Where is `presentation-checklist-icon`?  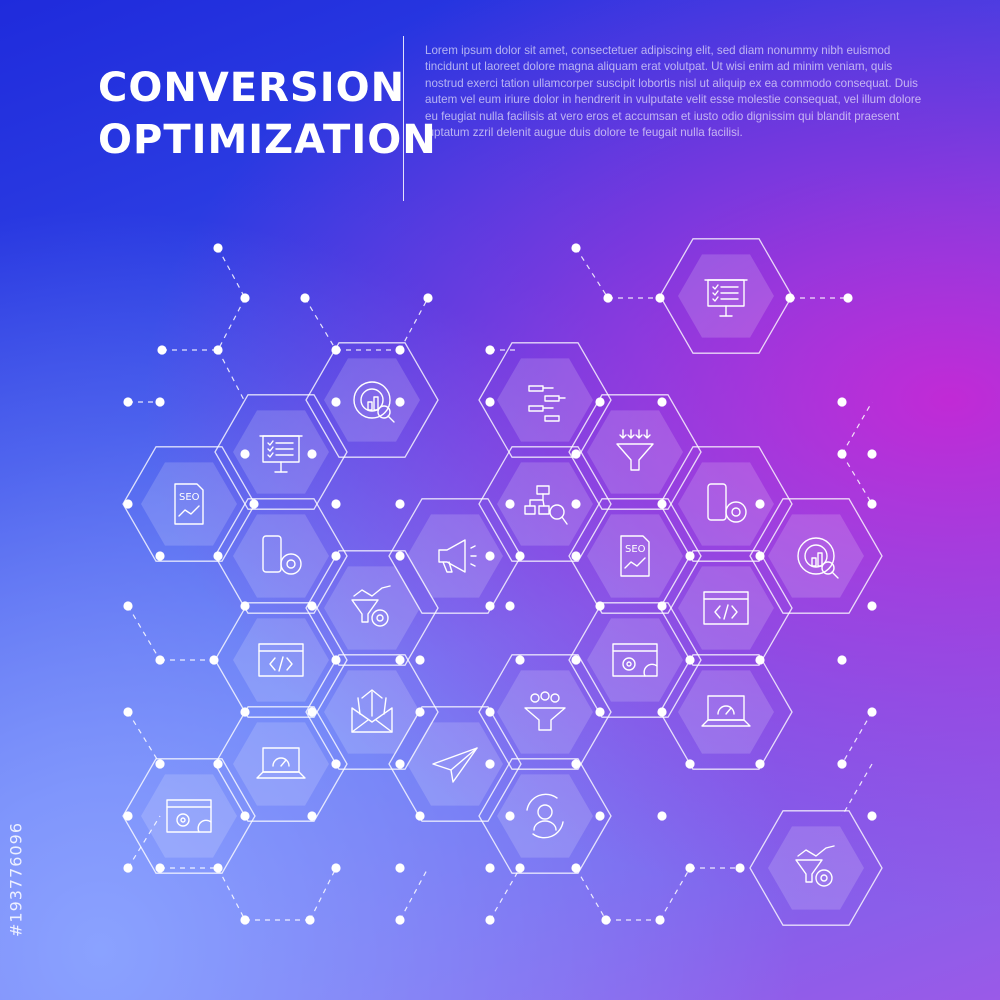
presentation-checklist-icon is located at coordinates (726, 298).